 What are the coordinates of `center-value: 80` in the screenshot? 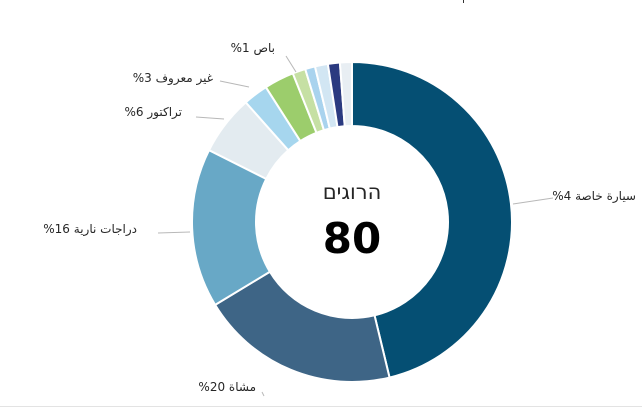 It's located at (352, 238).